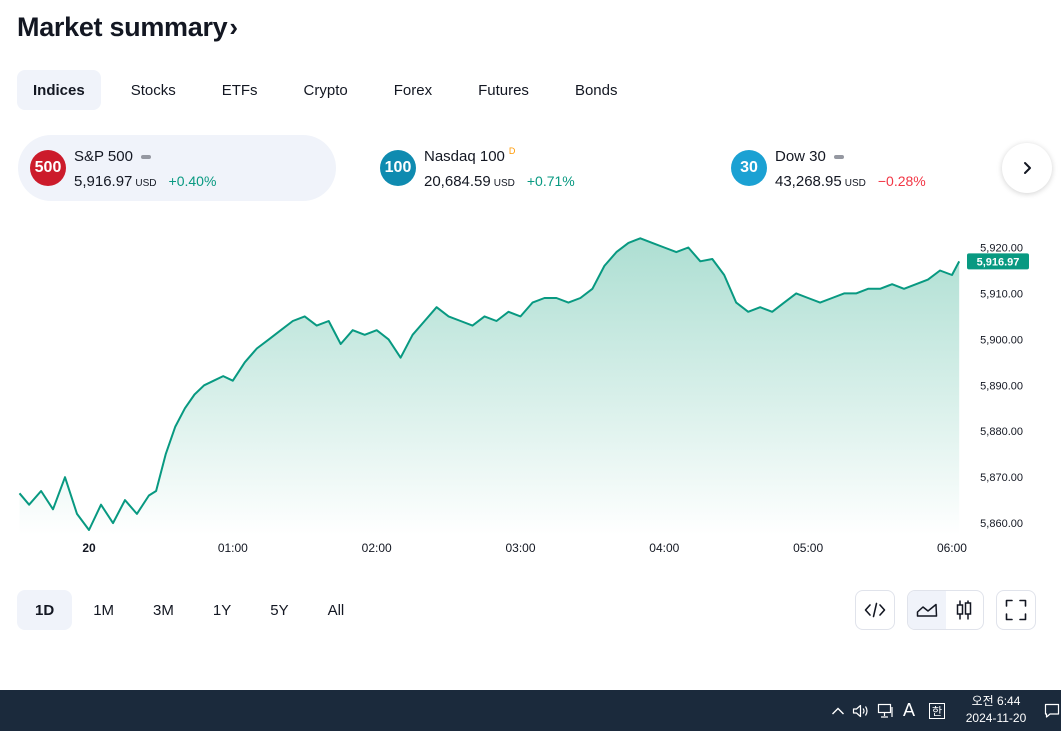 The height and width of the screenshot is (731, 1061). I want to click on market-summary-title: Market summary ›, so click(127, 27).